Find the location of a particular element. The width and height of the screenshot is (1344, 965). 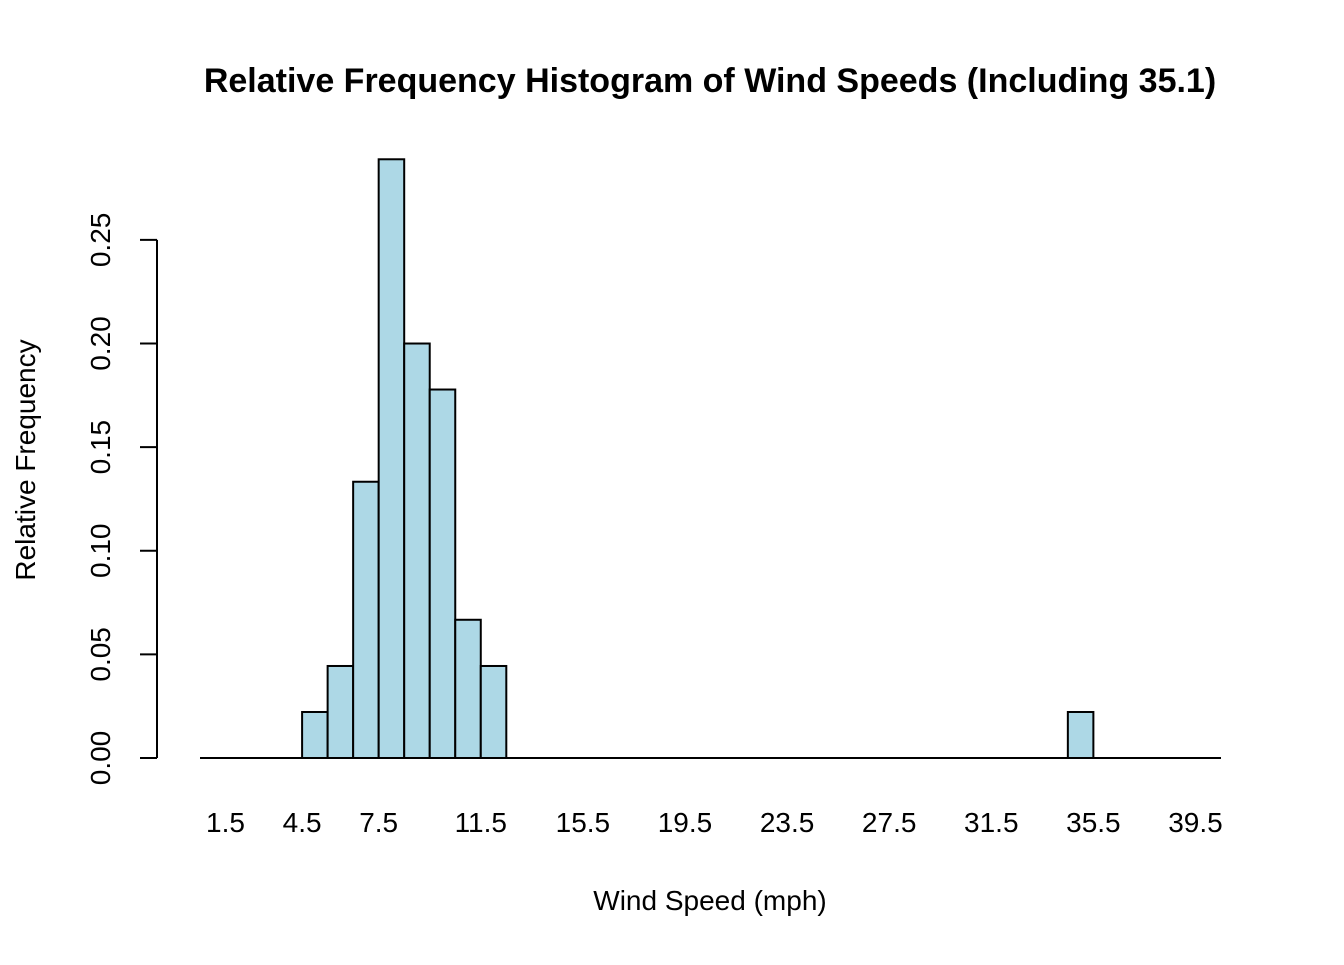

x-tick-label: 19.5 is located at coordinates (685, 822).